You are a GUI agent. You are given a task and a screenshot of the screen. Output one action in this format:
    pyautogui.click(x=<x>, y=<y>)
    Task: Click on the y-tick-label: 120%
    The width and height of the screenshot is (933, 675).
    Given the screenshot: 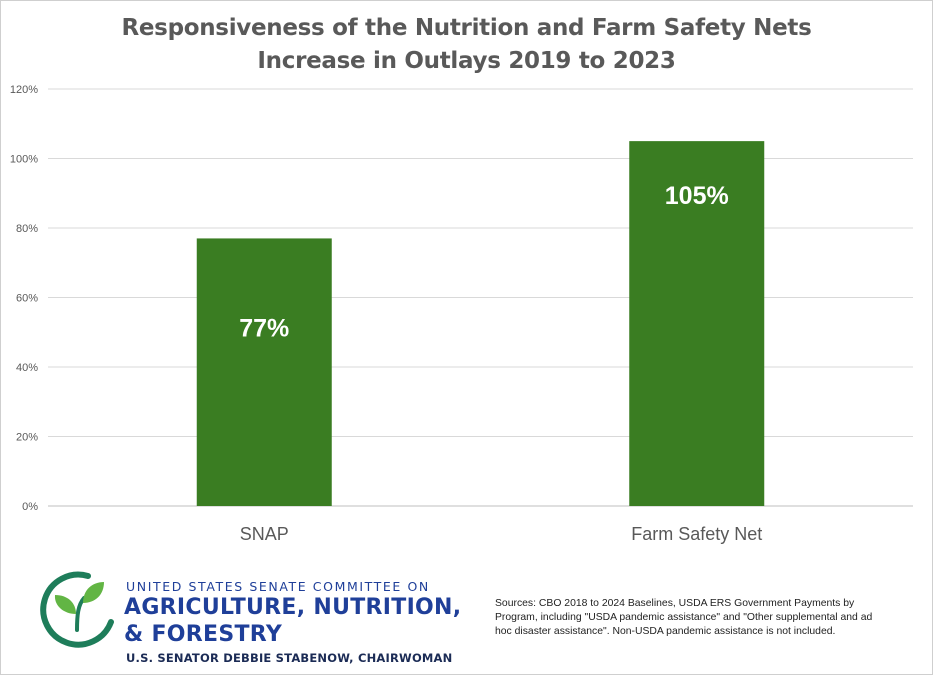 What is the action you would take?
    pyautogui.click(x=24, y=90)
    